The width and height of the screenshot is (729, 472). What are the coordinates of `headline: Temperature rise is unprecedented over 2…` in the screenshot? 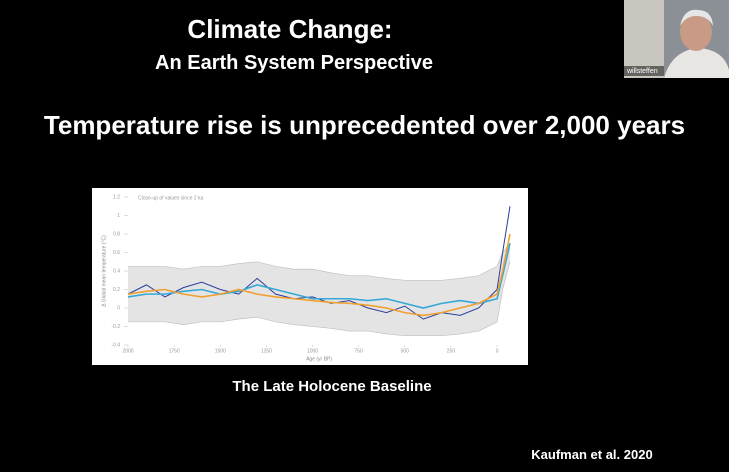 It's located at (364, 125).